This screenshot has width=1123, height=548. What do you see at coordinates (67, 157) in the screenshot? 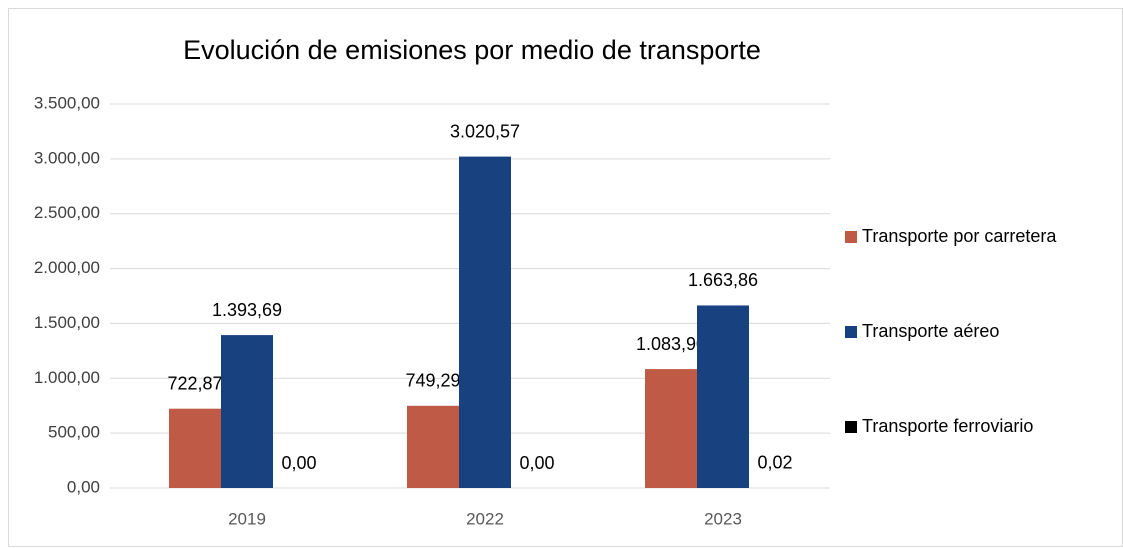
I see `y-tick-label: 3.000,00` at bounding box center [67, 157].